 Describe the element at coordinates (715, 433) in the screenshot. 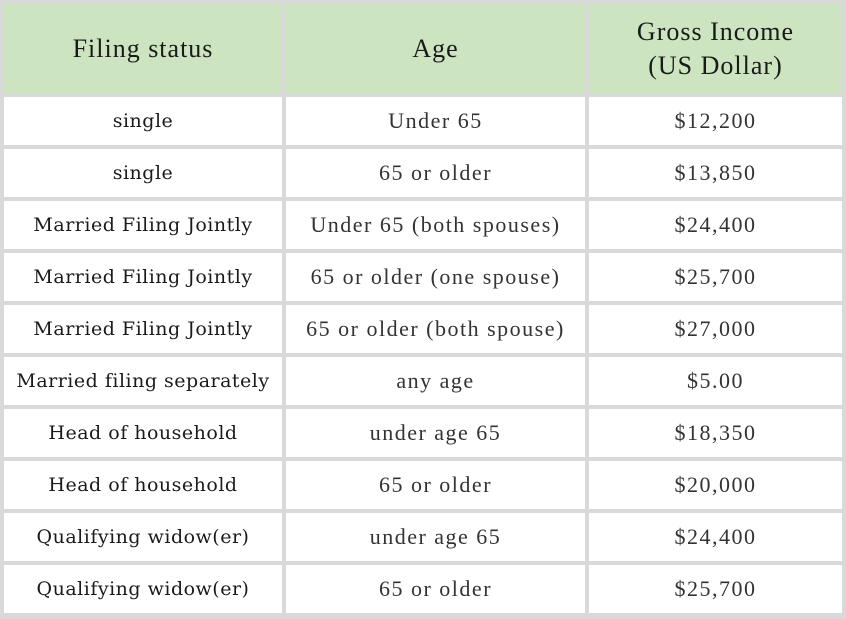

I see `cell-gross-income: $18,350` at that location.